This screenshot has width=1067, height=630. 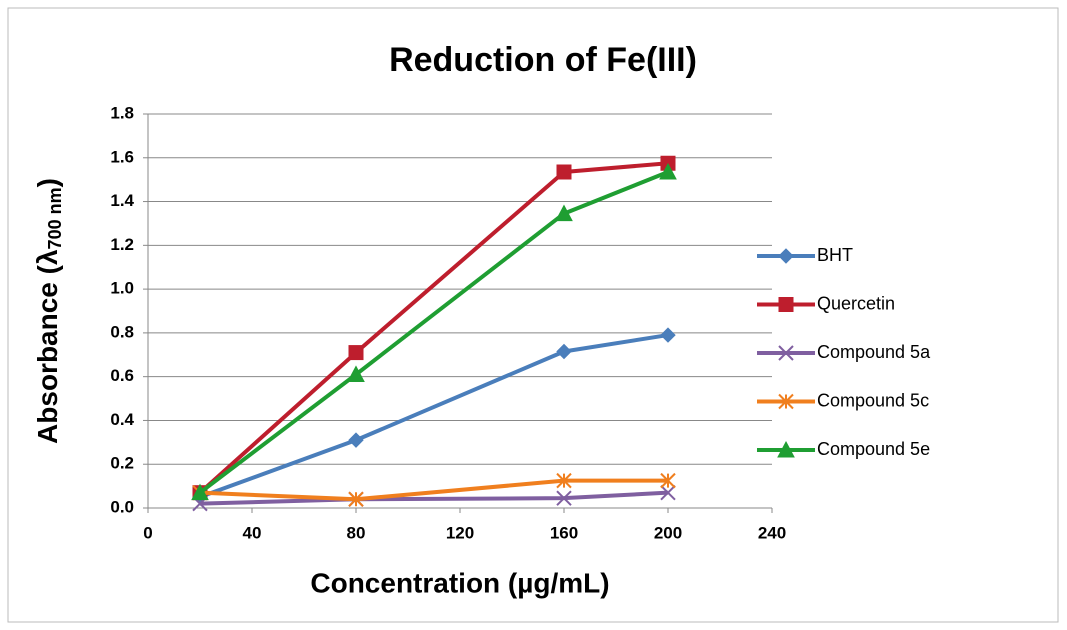 What do you see at coordinates (772, 532) in the screenshot?
I see `x-tick-label: 240` at bounding box center [772, 532].